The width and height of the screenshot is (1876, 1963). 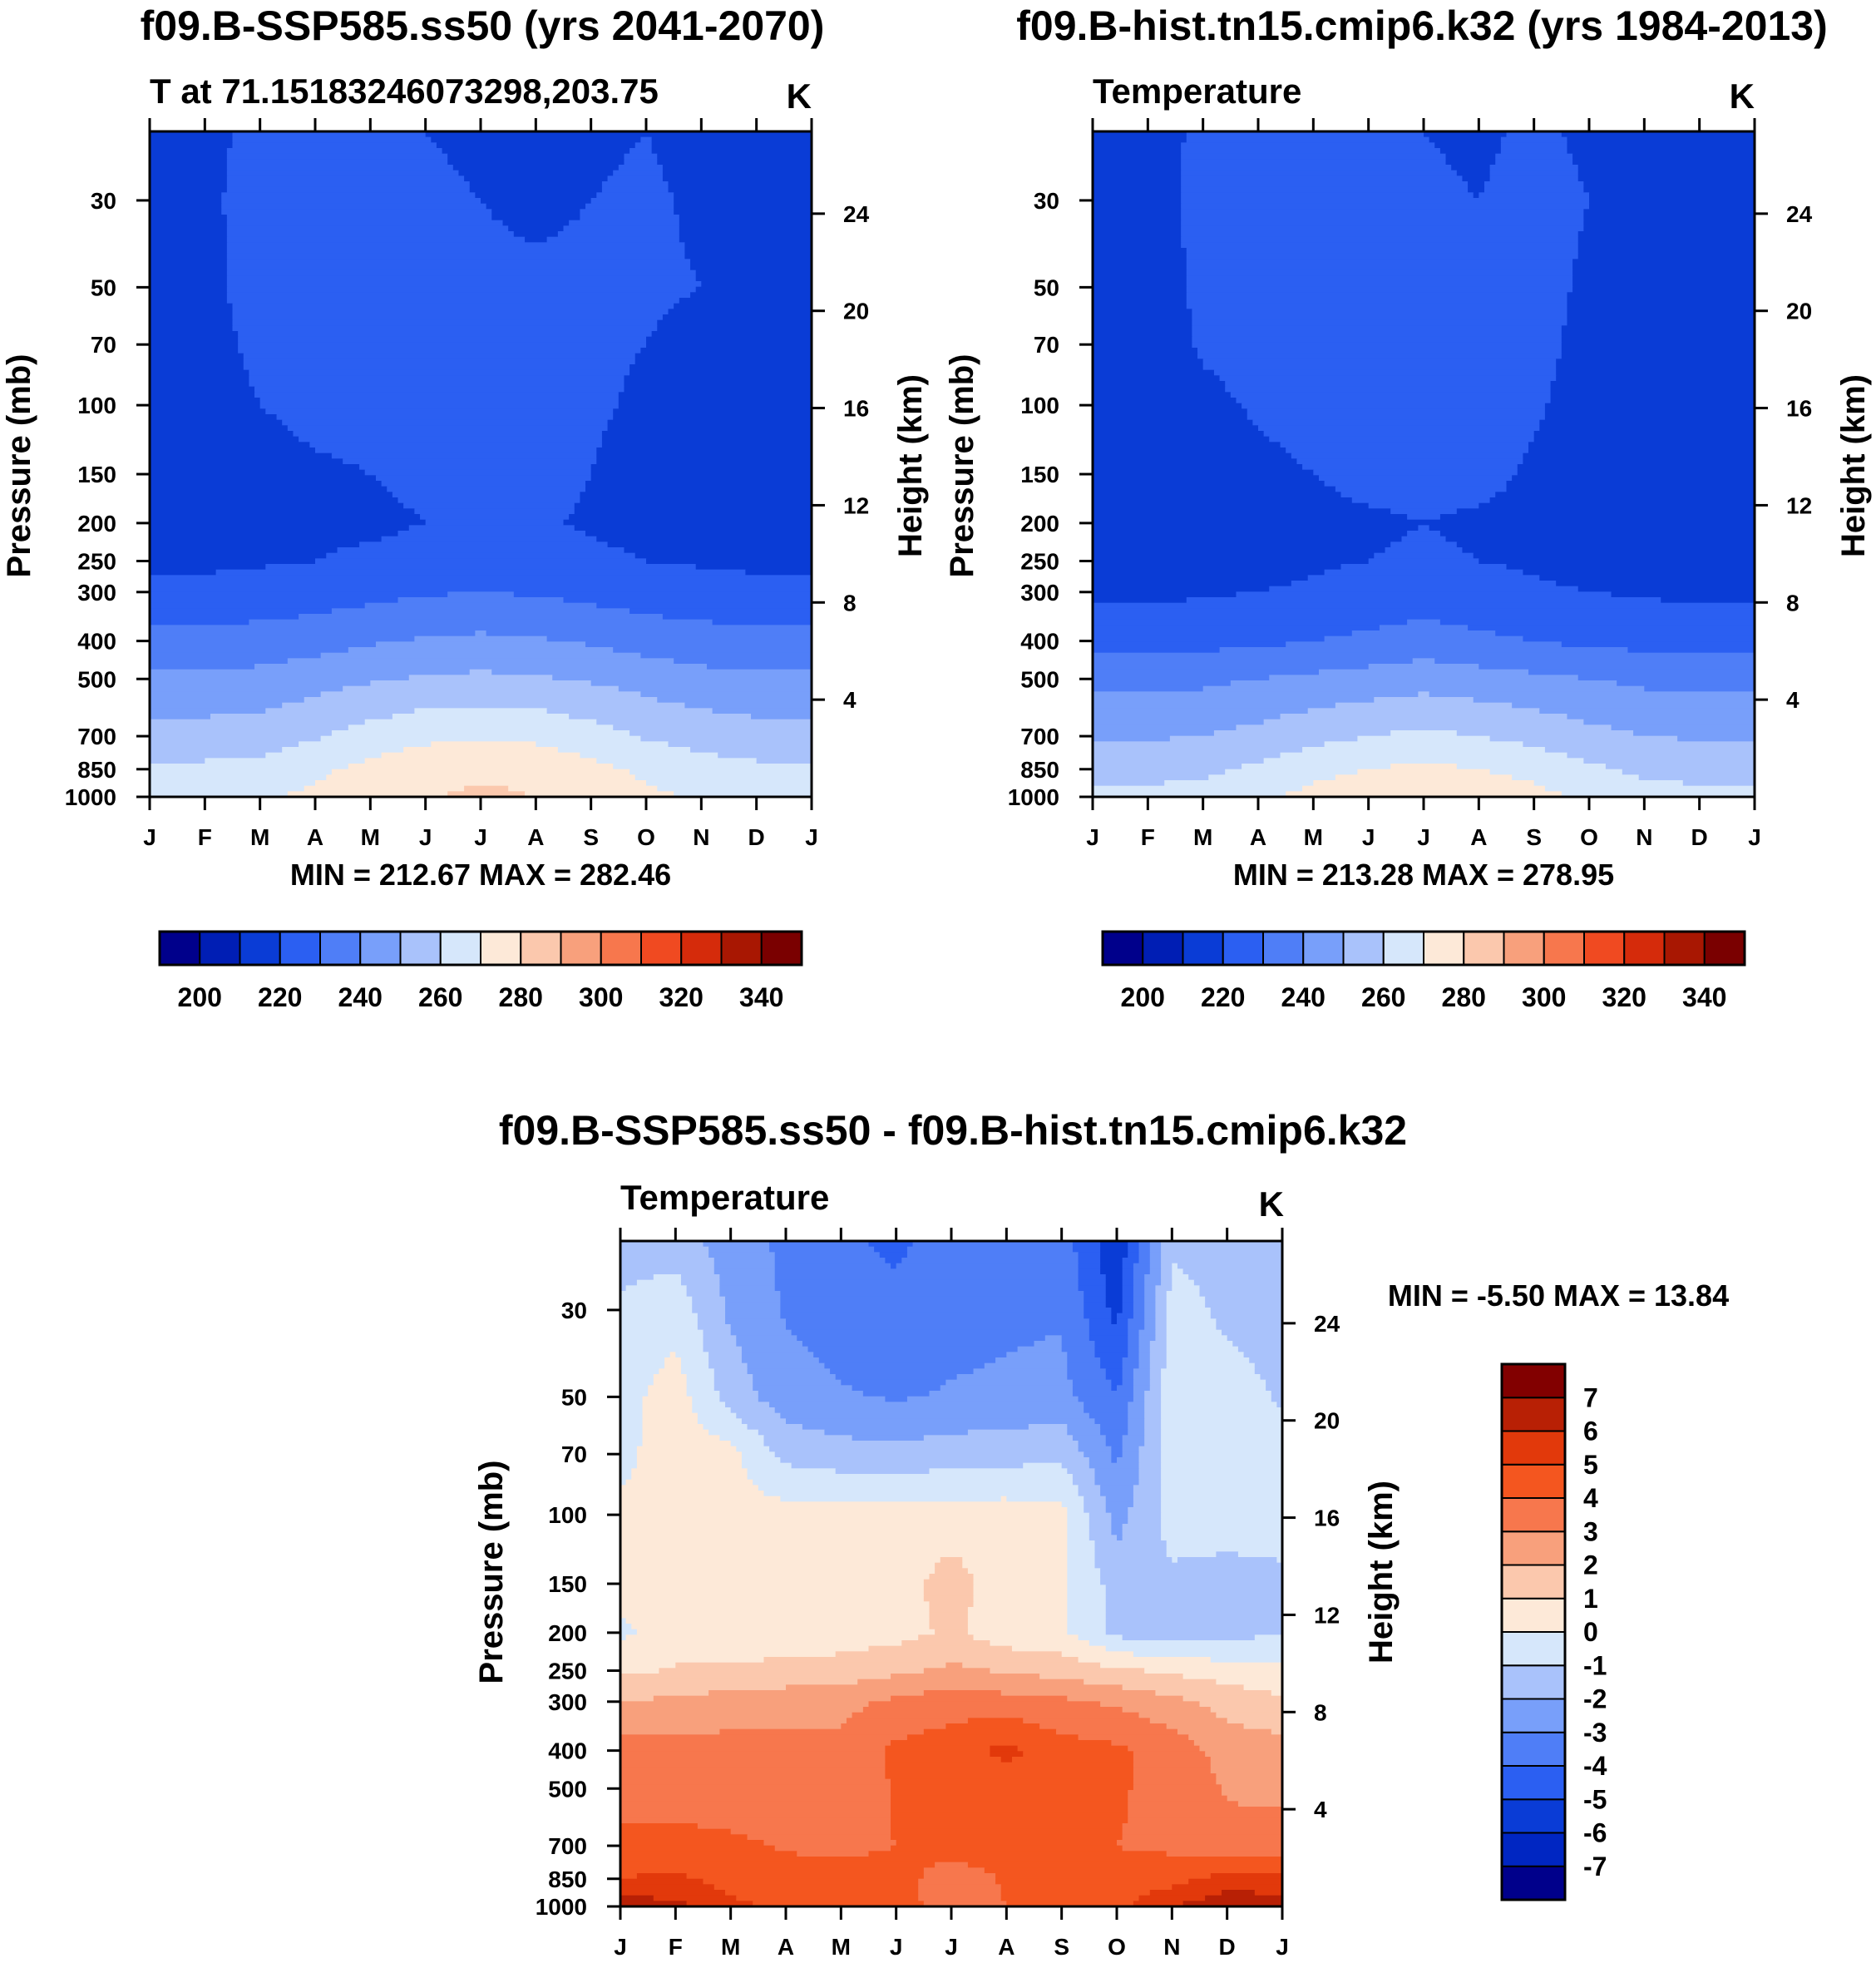 What do you see at coordinates (1534, 1631) in the screenshot?
I see `difference-colorbar-frame` at bounding box center [1534, 1631].